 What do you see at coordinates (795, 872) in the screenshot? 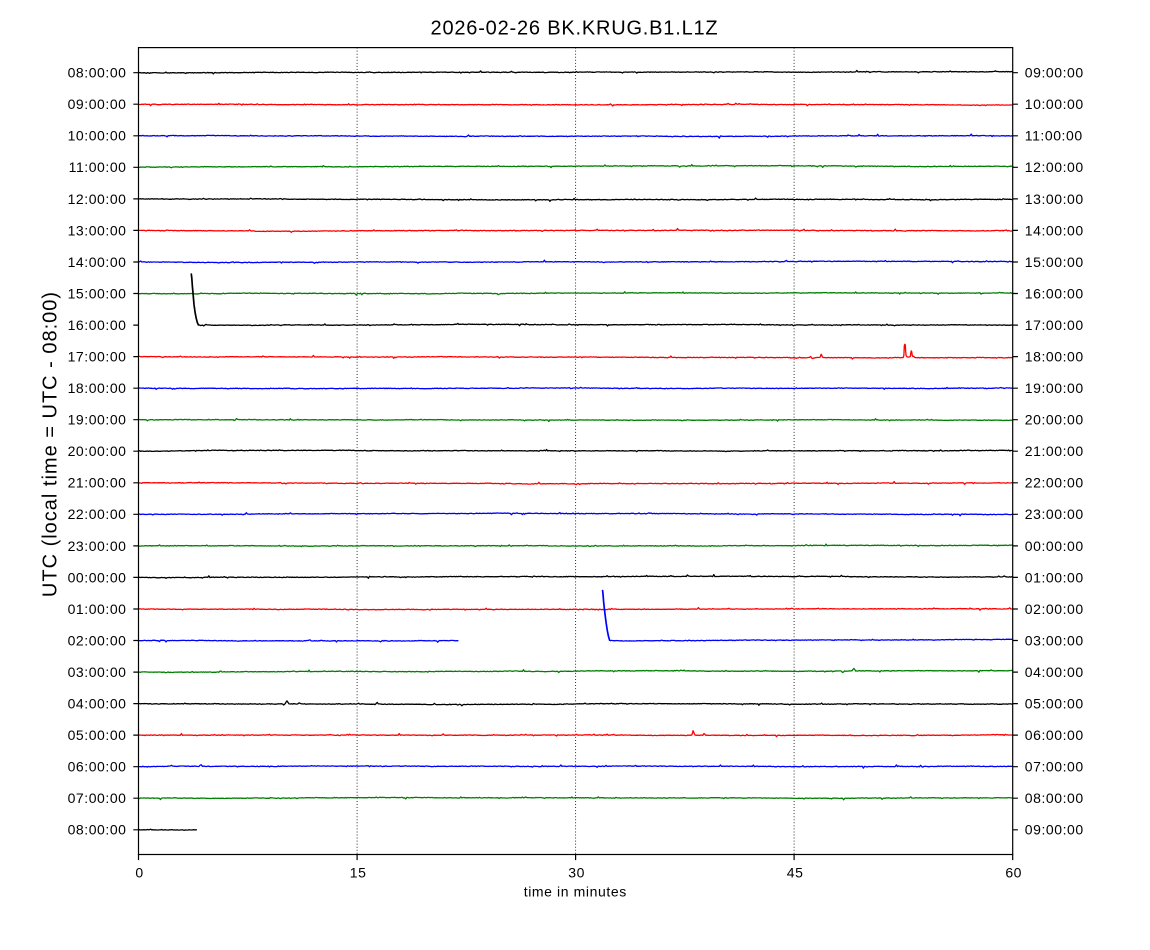
I see `svg-text: 45` at bounding box center [795, 872].